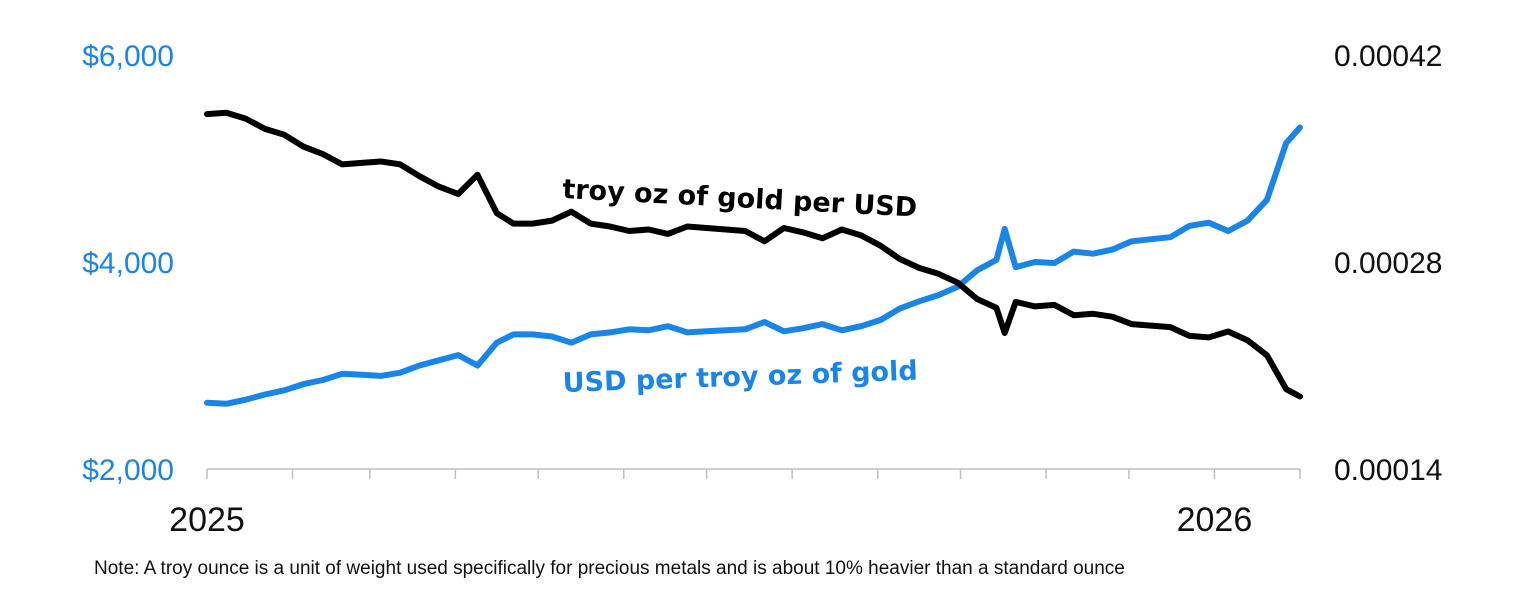 The width and height of the screenshot is (1536, 604). What do you see at coordinates (740, 377) in the screenshot?
I see `series-label-usd-per-oz: USD per troy oz of gold` at bounding box center [740, 377].